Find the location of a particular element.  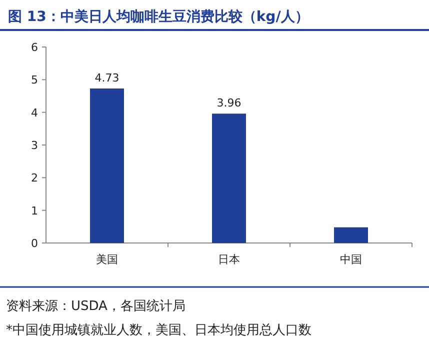

y-tick-label: 6 is located at coordinates (34, 47).